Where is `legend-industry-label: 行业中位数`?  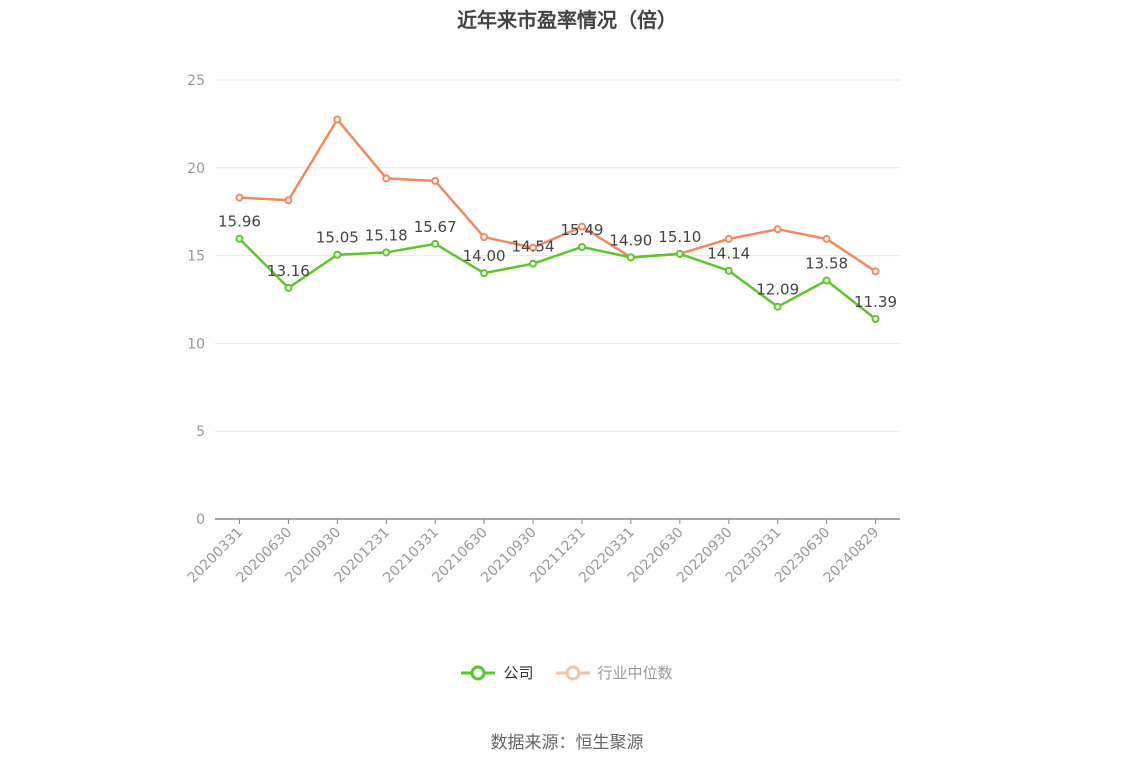 legend-industry-label: 行业中位数 is located at coordinates (635, 672).